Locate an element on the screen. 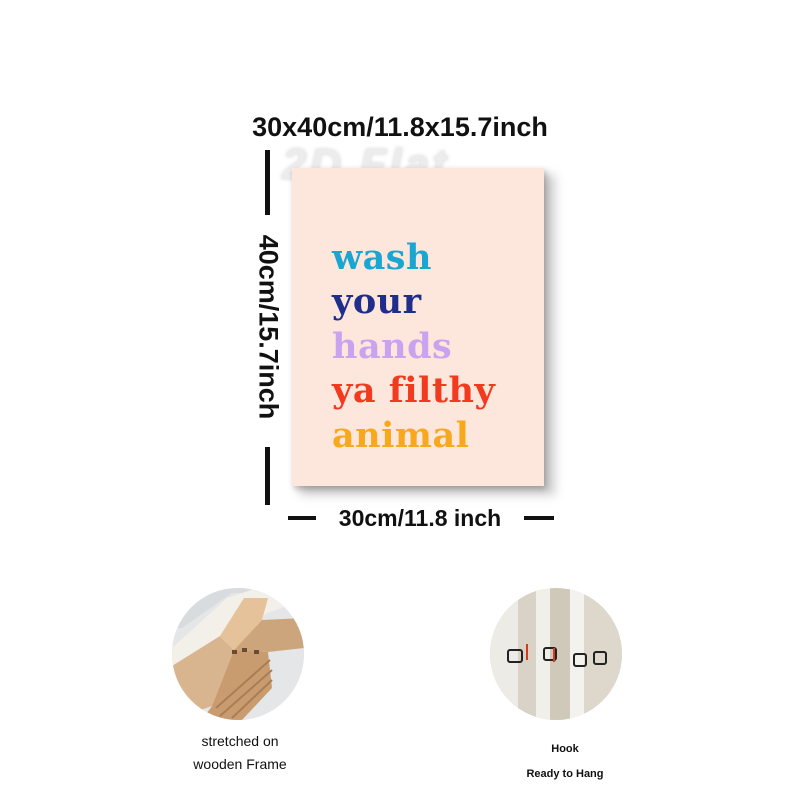  frame-caption-line-1: stretched on is located at coordinates (240, 741).